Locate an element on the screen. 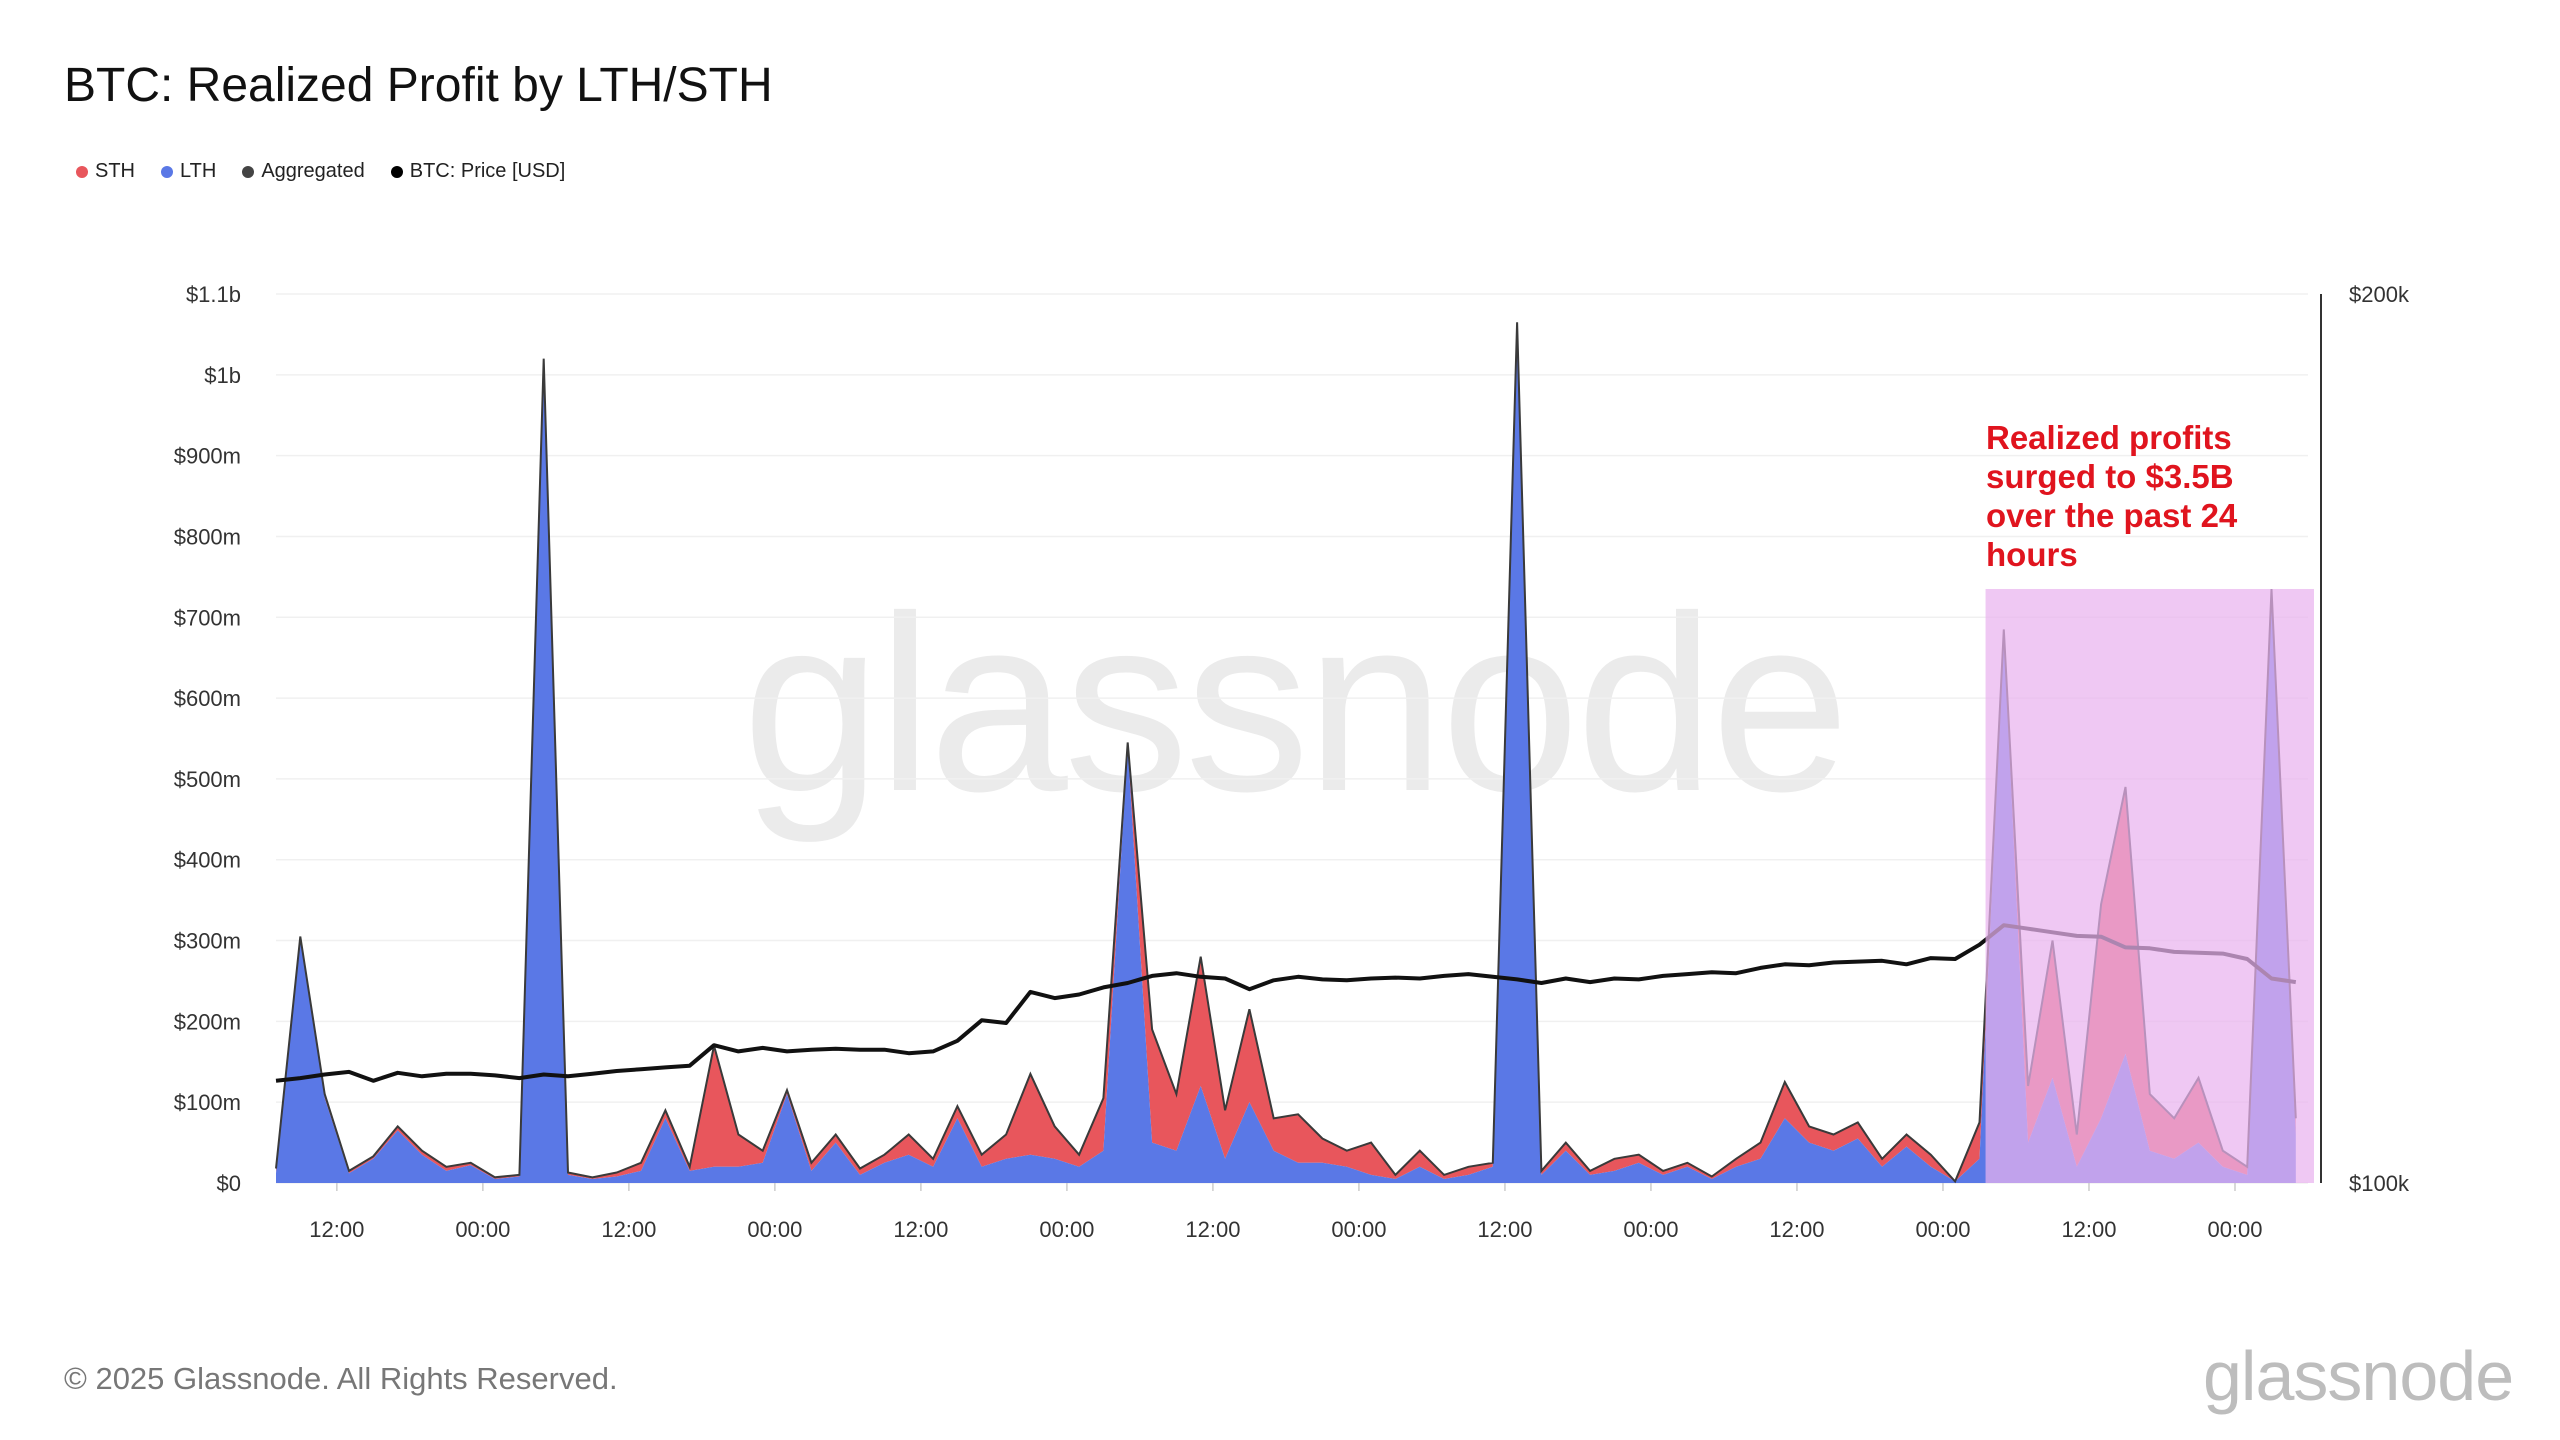 Image resolution: width=2560 pixels, height=1440 pixels. legend: STH LTH Aggregated BTC: Price [USD] is located at coordinates (320, 171).